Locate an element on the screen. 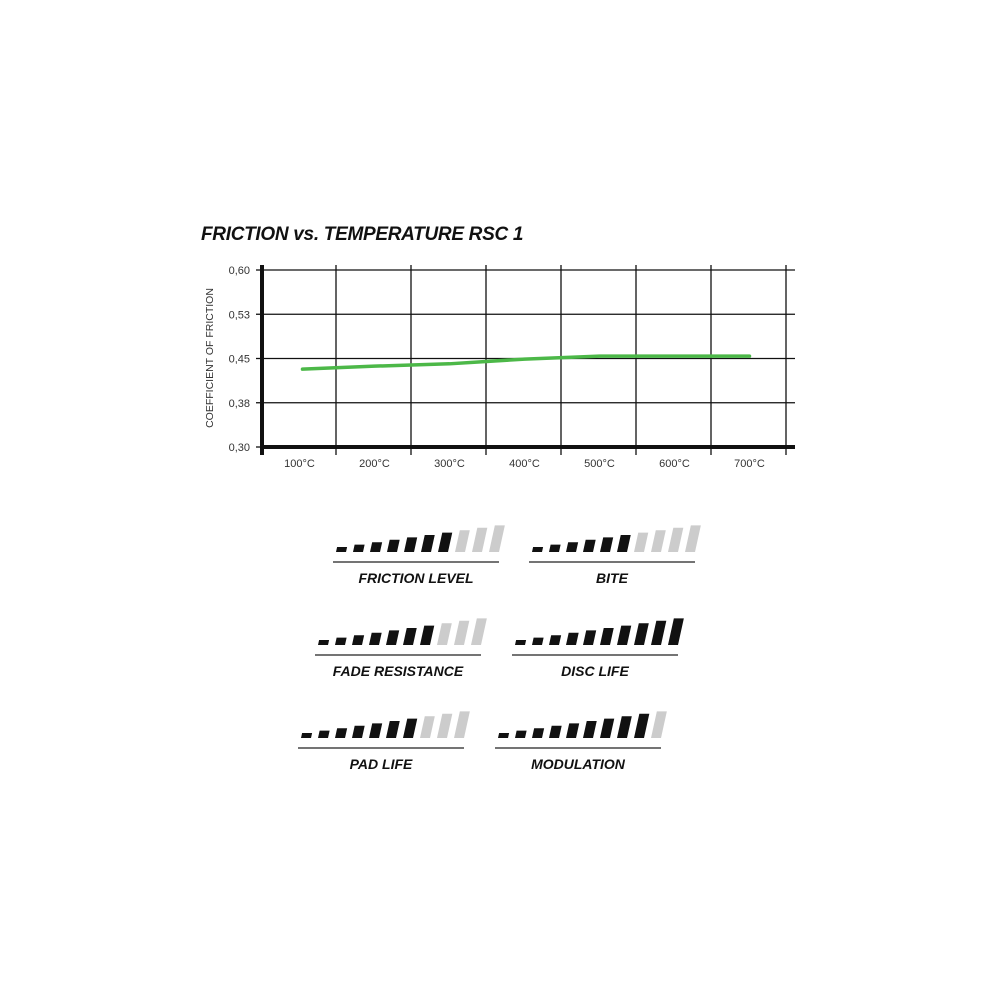 This screenshot has height=1000, width=1000. rating-label: FADE RESISTANCE is located at coordinates (398, 671).